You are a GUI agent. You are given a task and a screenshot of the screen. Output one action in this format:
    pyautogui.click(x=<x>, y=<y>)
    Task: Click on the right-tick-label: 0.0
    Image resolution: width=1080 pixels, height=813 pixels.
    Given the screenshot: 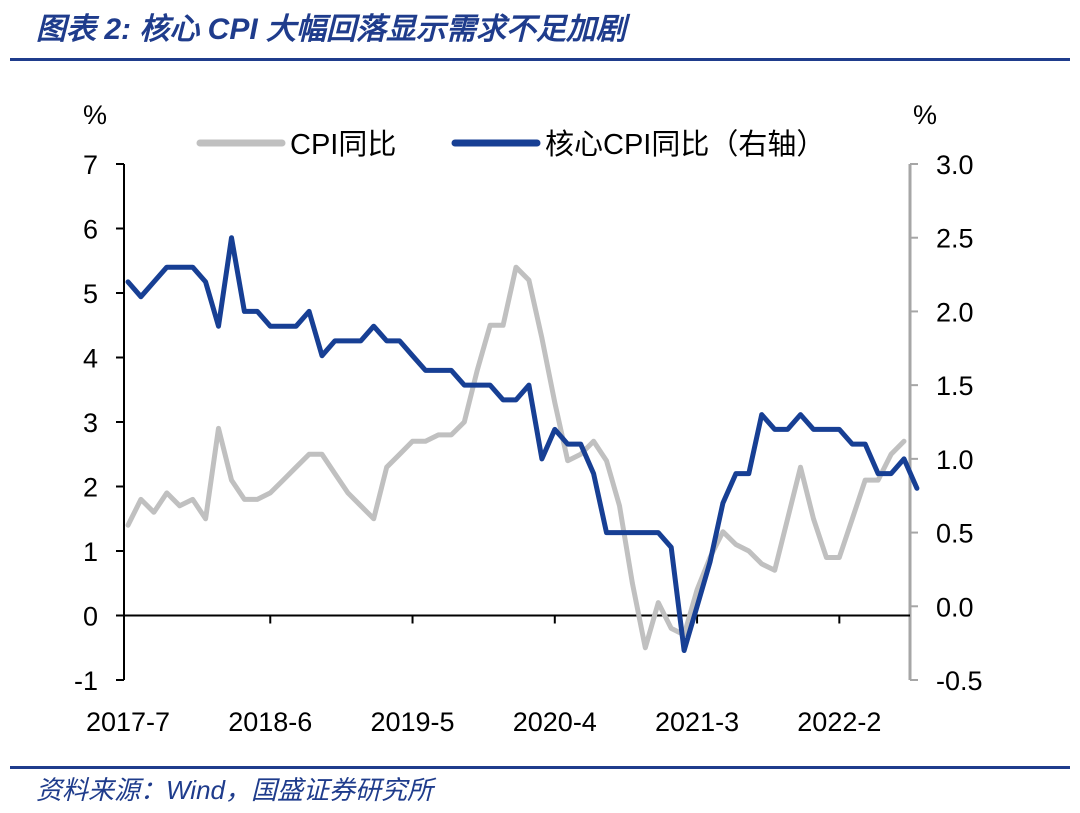 What is the action you would take?
    pyautogui.click(x=955, y=607)
    